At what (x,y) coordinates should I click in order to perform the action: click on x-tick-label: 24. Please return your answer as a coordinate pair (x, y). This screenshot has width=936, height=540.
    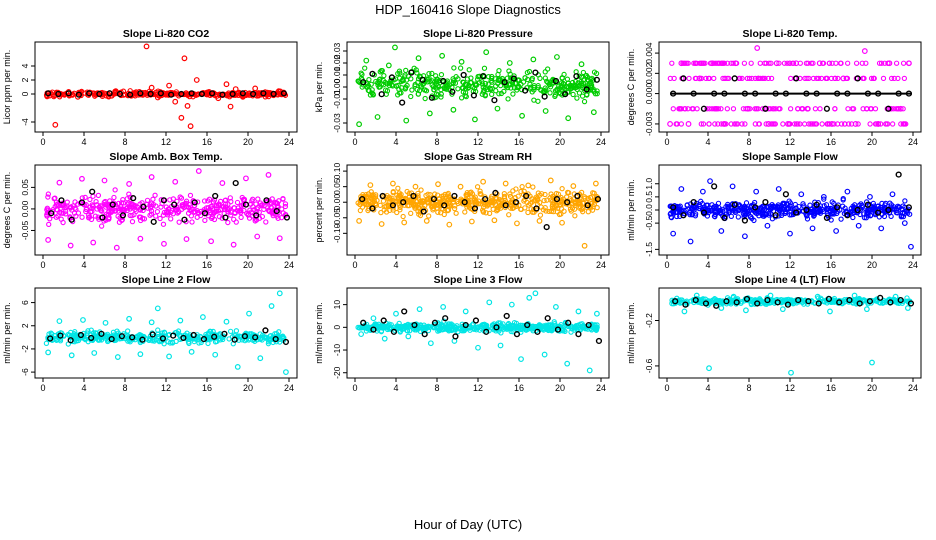
    Looking at the image, I should click on (913, 388).